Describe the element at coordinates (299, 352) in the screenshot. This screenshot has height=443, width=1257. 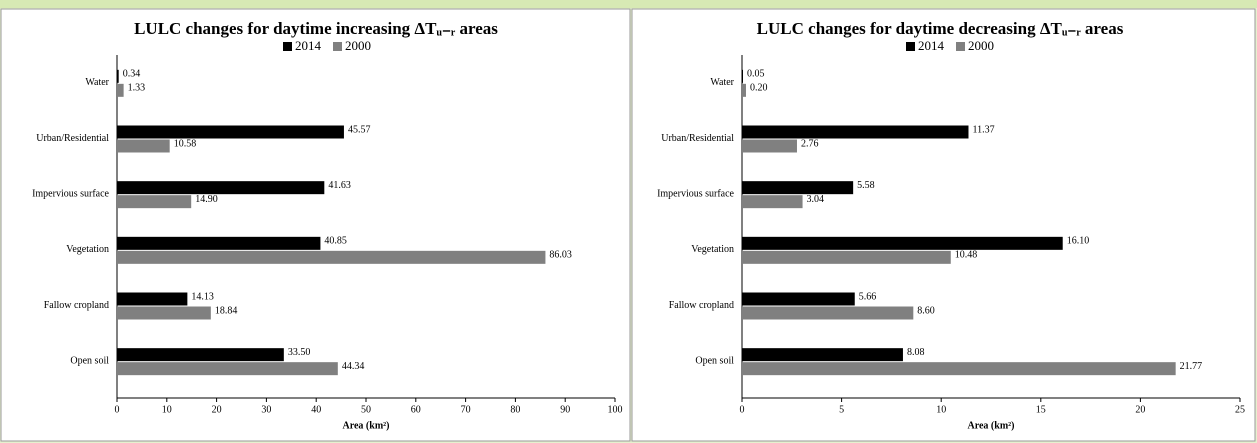
I see `value-label: 33.50` at that location.